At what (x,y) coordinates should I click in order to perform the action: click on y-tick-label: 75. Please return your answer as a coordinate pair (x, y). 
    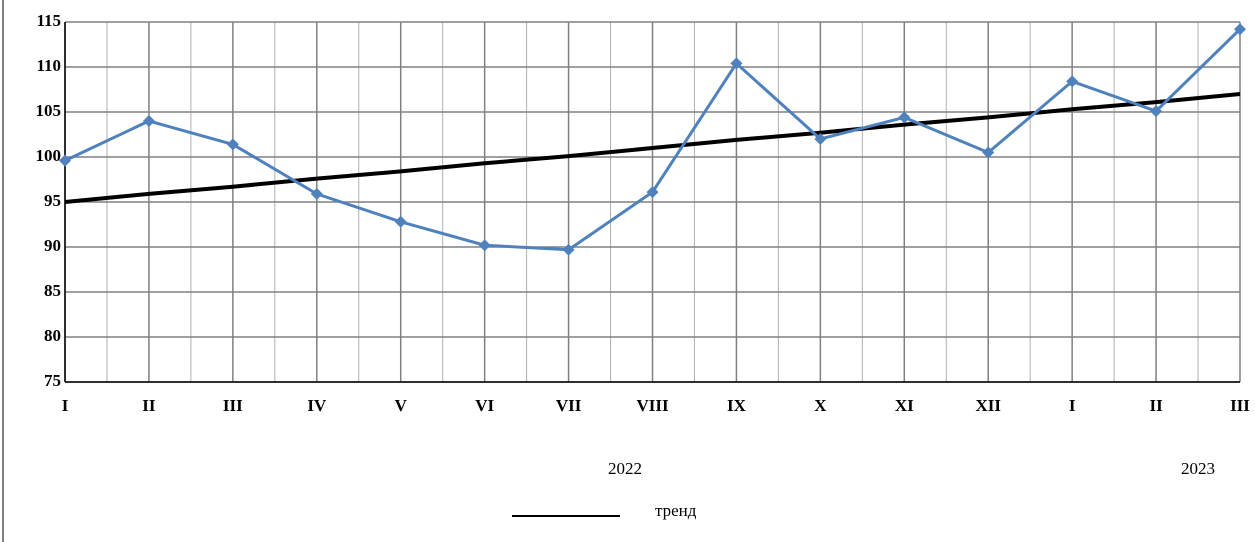
    Looking at the image, I should click on (52, 380).